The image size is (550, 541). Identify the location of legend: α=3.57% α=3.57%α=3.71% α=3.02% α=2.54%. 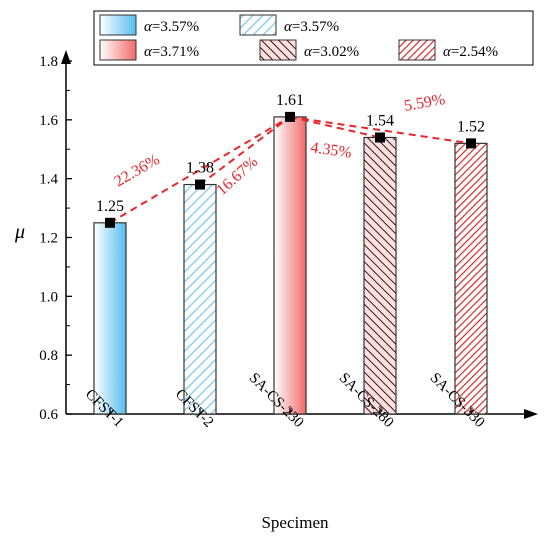
(313, 38).